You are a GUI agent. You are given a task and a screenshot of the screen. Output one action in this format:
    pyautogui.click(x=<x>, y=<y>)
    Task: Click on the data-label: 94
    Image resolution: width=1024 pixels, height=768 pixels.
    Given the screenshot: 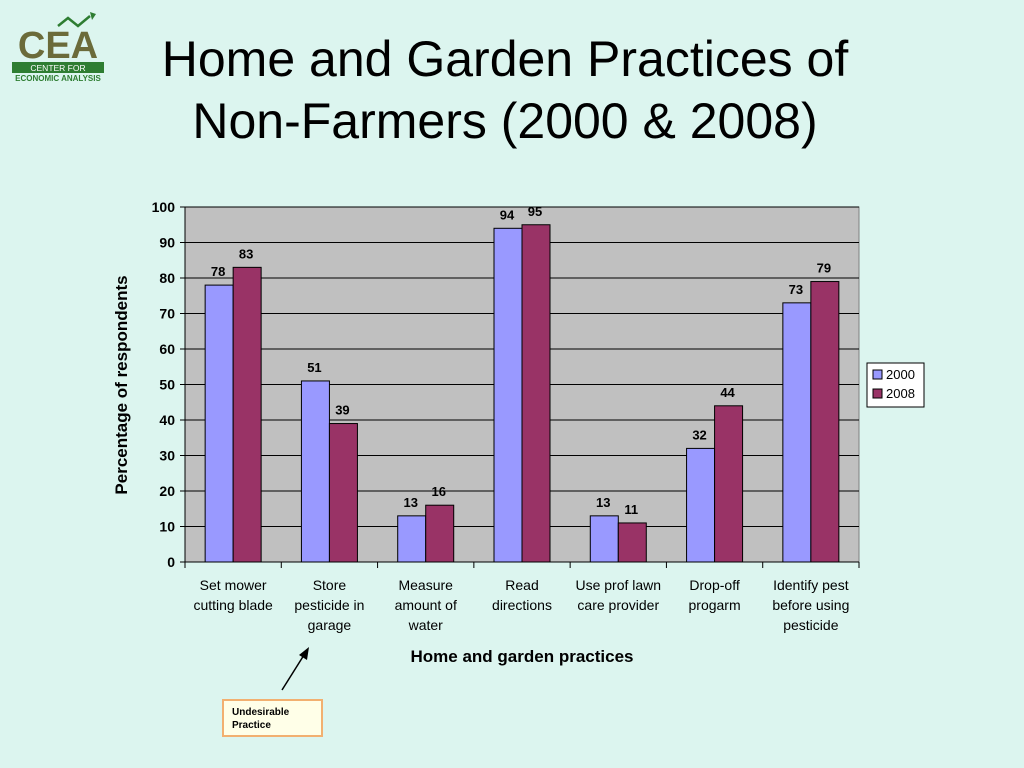 What is the action you would take?
    pyautogui.click(x=507, y=214)
    